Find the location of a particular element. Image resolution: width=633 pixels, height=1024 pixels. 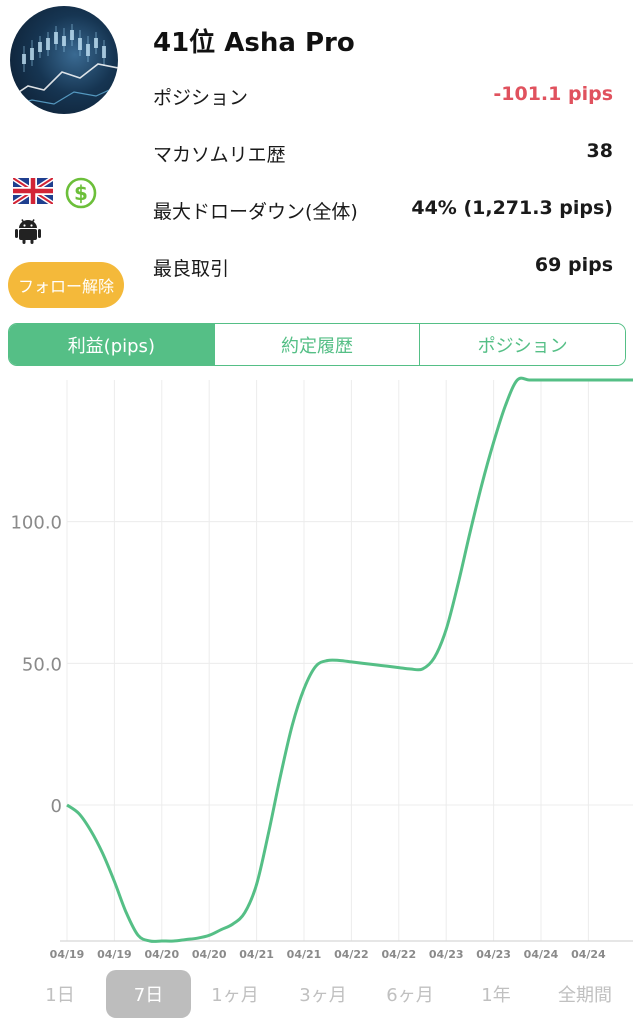

stat-value: -101.1 pips is located at coordinates (553, 94).